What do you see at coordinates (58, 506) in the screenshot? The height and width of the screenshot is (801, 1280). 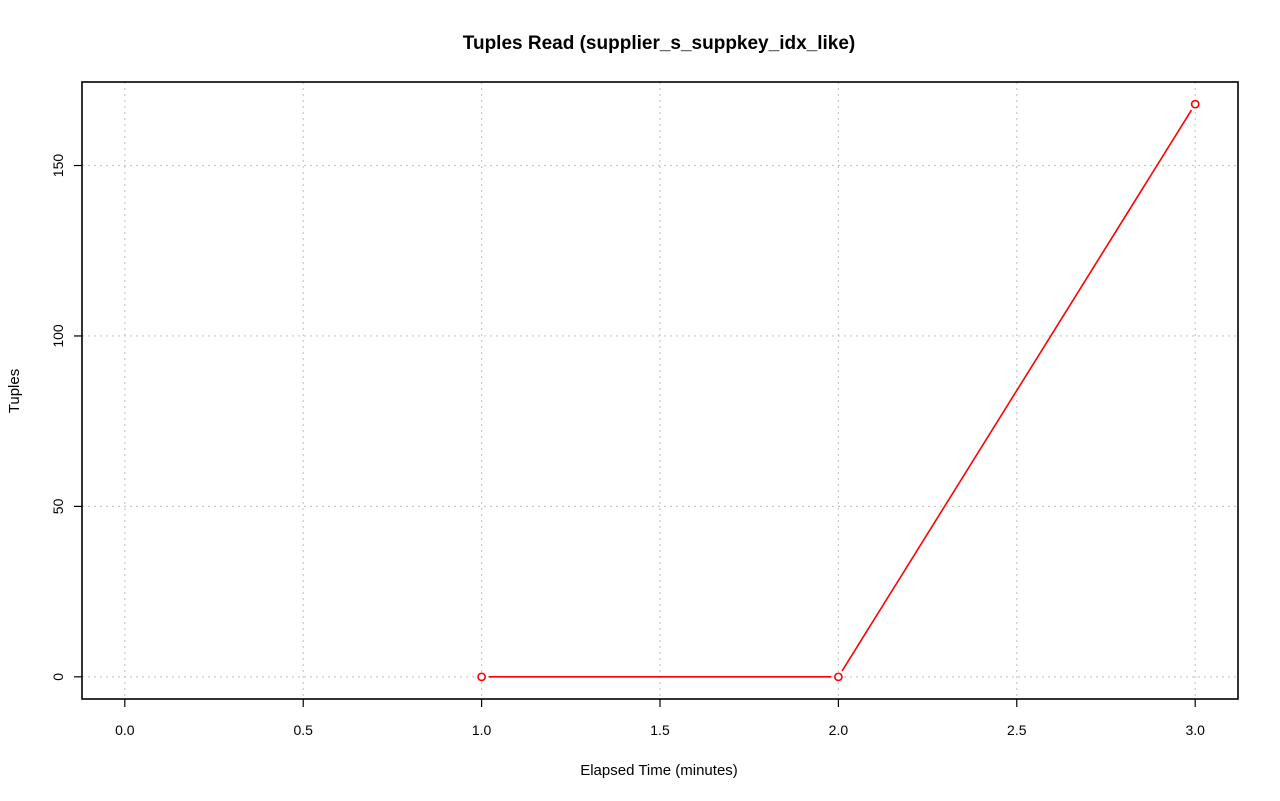 I see `y-tick-label: 50` at bounding box center [58, 506].